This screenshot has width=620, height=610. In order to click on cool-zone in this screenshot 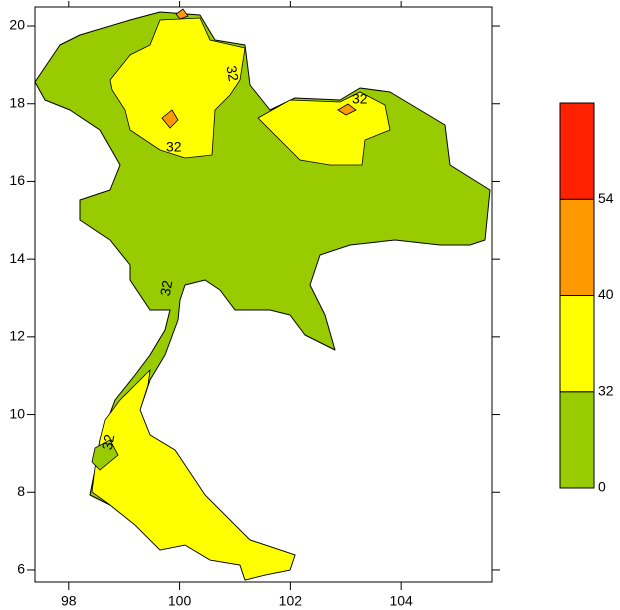, I will do `click(105, 455)`.